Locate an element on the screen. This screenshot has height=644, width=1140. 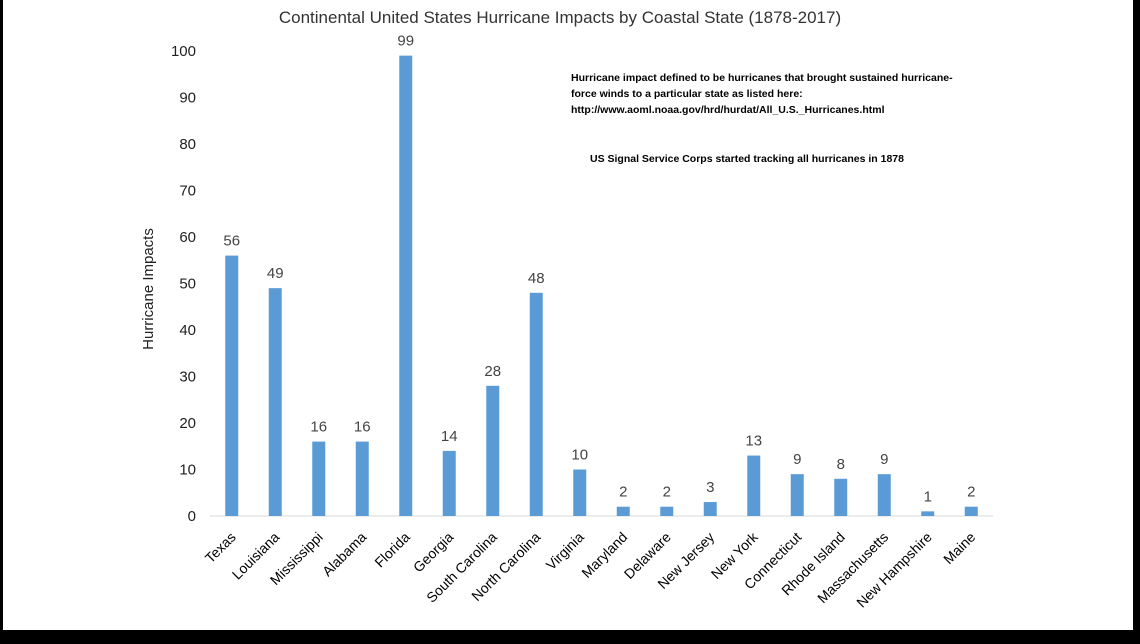
data-label: 1 is located at coordinates (928, 496).